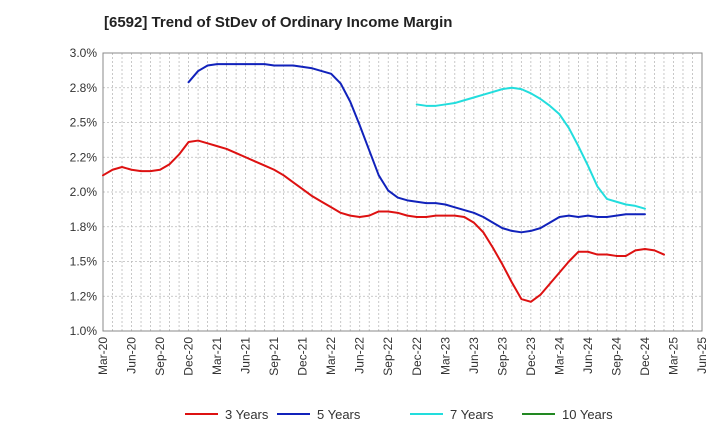  What do you see at coordinates (645, 356) in the screenshot?
I see `x-tick-label: Dec-24` at bounding box center [645, 356].